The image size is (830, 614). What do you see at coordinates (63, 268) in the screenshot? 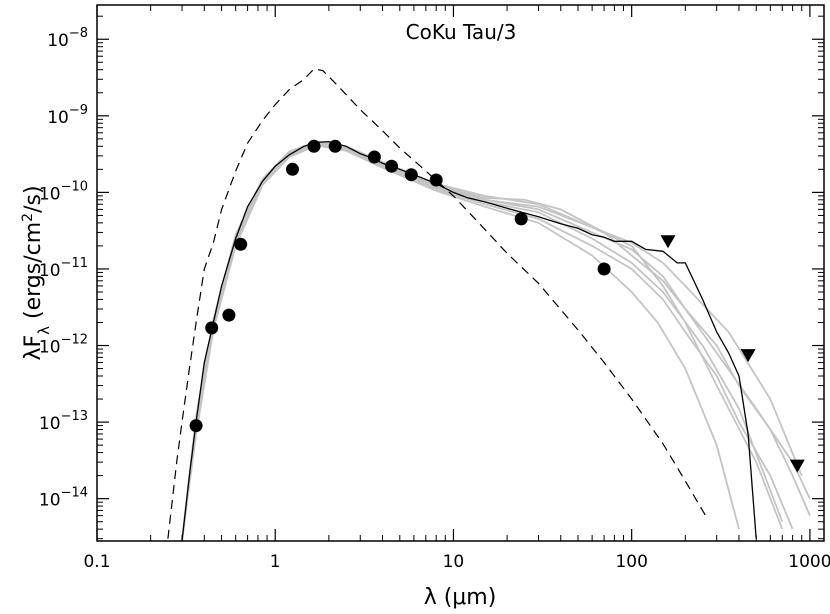
I see `y-tick-label: 10⁻¹¹` at bounding box center [63, 268].